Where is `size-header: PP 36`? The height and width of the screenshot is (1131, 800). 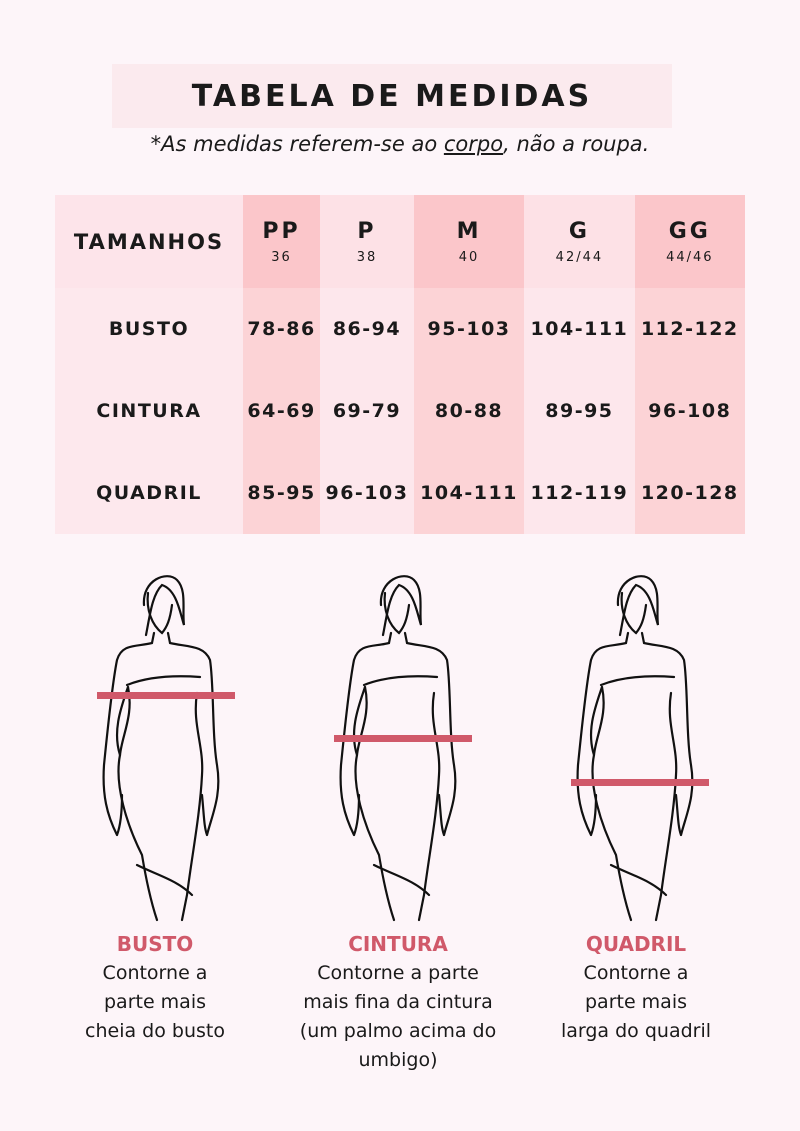
size-header: PP 36 is located at coordinates (282, 241).